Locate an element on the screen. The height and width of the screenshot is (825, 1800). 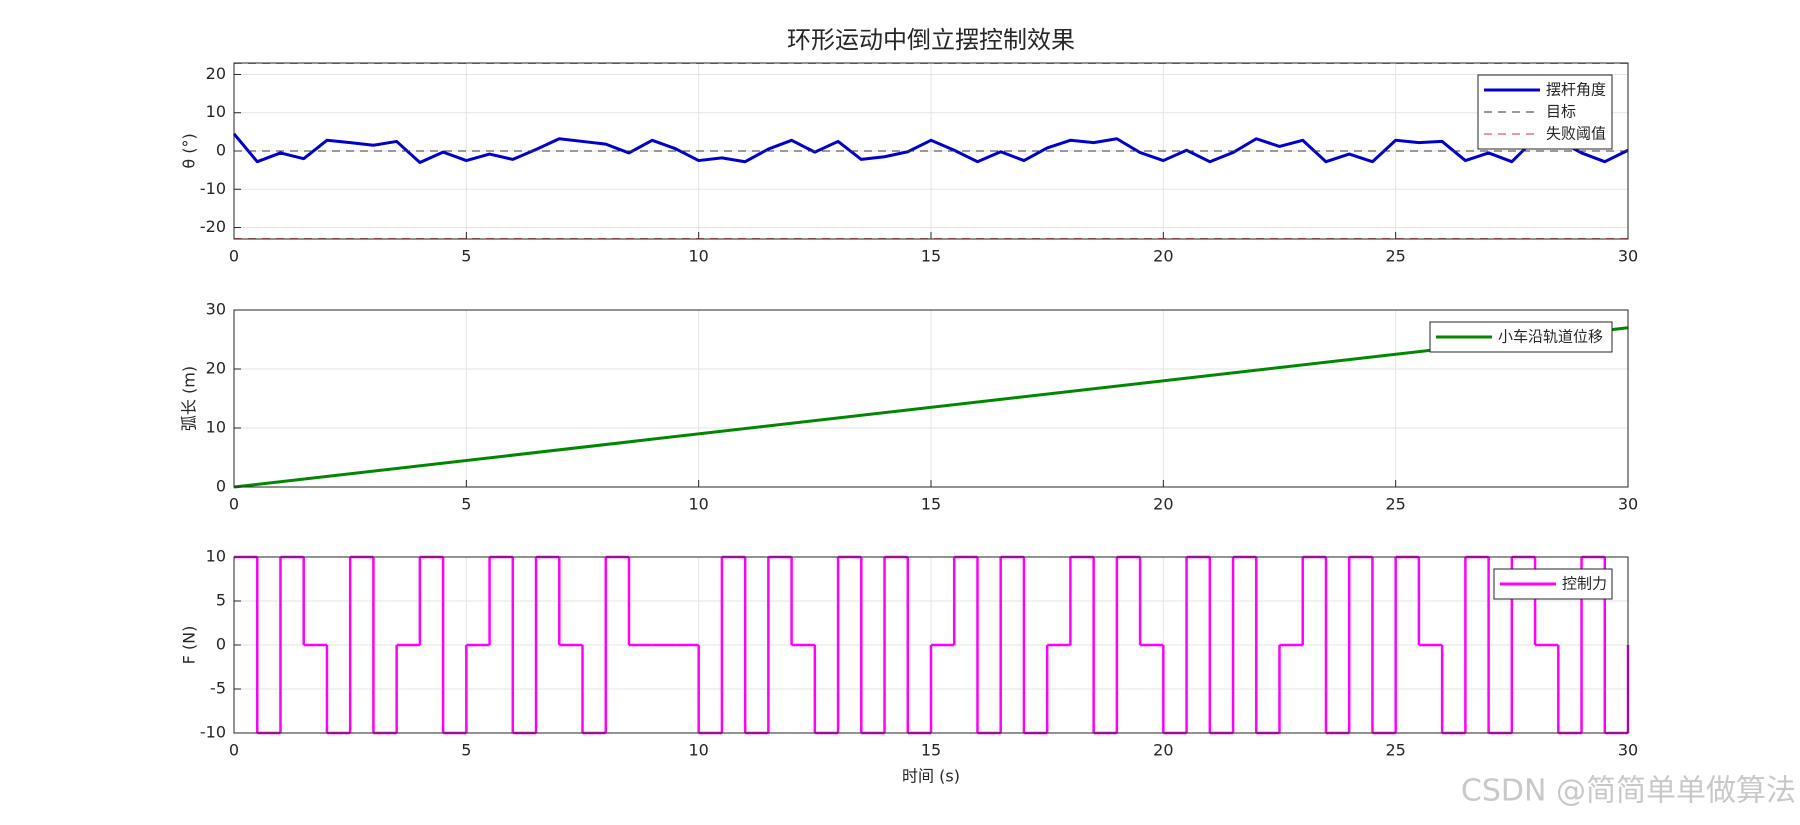
legend-label: 摆杆角度 is located at coordinates (1576, 90).